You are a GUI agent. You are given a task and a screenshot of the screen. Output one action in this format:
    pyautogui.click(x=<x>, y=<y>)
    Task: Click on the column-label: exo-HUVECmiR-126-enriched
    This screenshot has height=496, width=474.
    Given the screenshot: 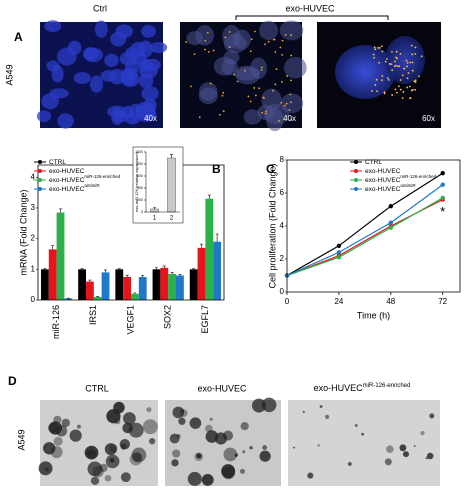 What is the action you would take?
    pyautogui.click(x=362, y=388)
    